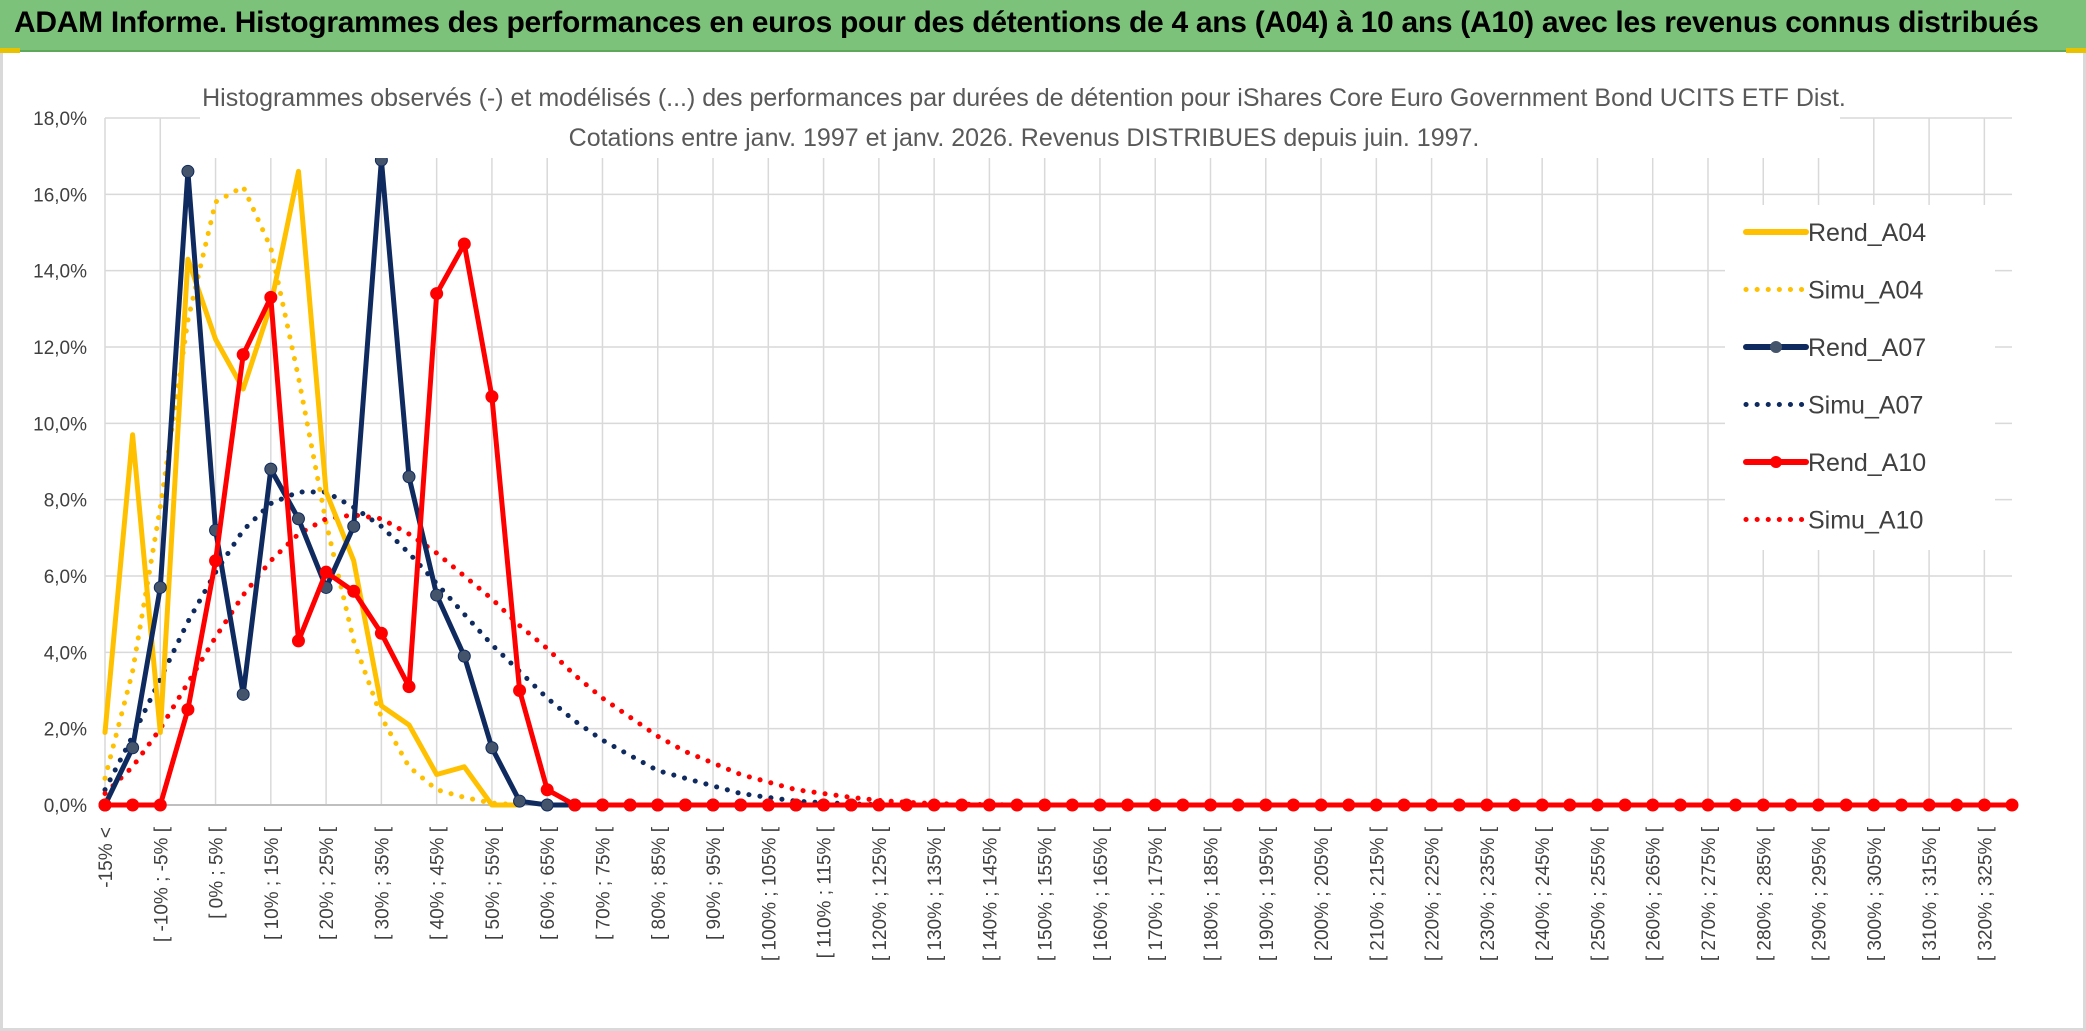 The height and width of the screenshot is (1031, 2086). I want to click on series-line-simu-a10, so click(561, 660).